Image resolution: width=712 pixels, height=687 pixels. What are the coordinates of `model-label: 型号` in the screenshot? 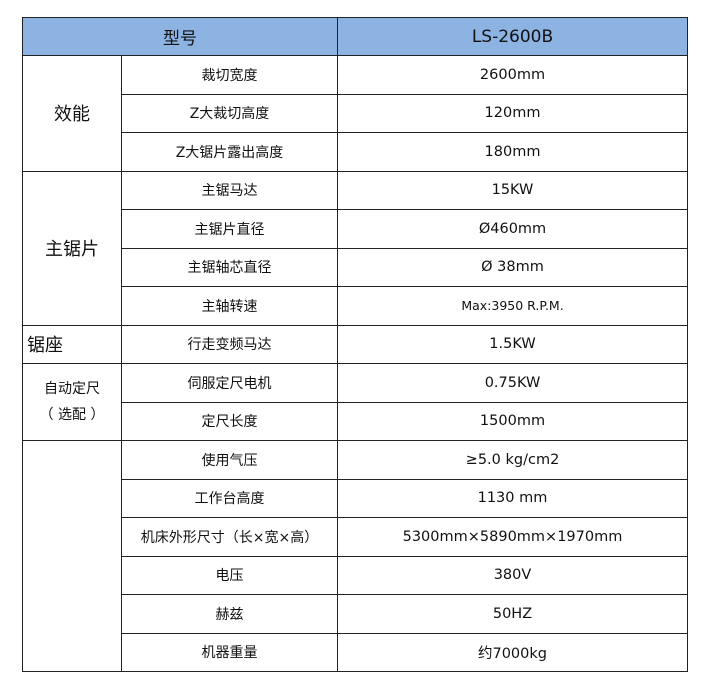 It's located at (180, 36).